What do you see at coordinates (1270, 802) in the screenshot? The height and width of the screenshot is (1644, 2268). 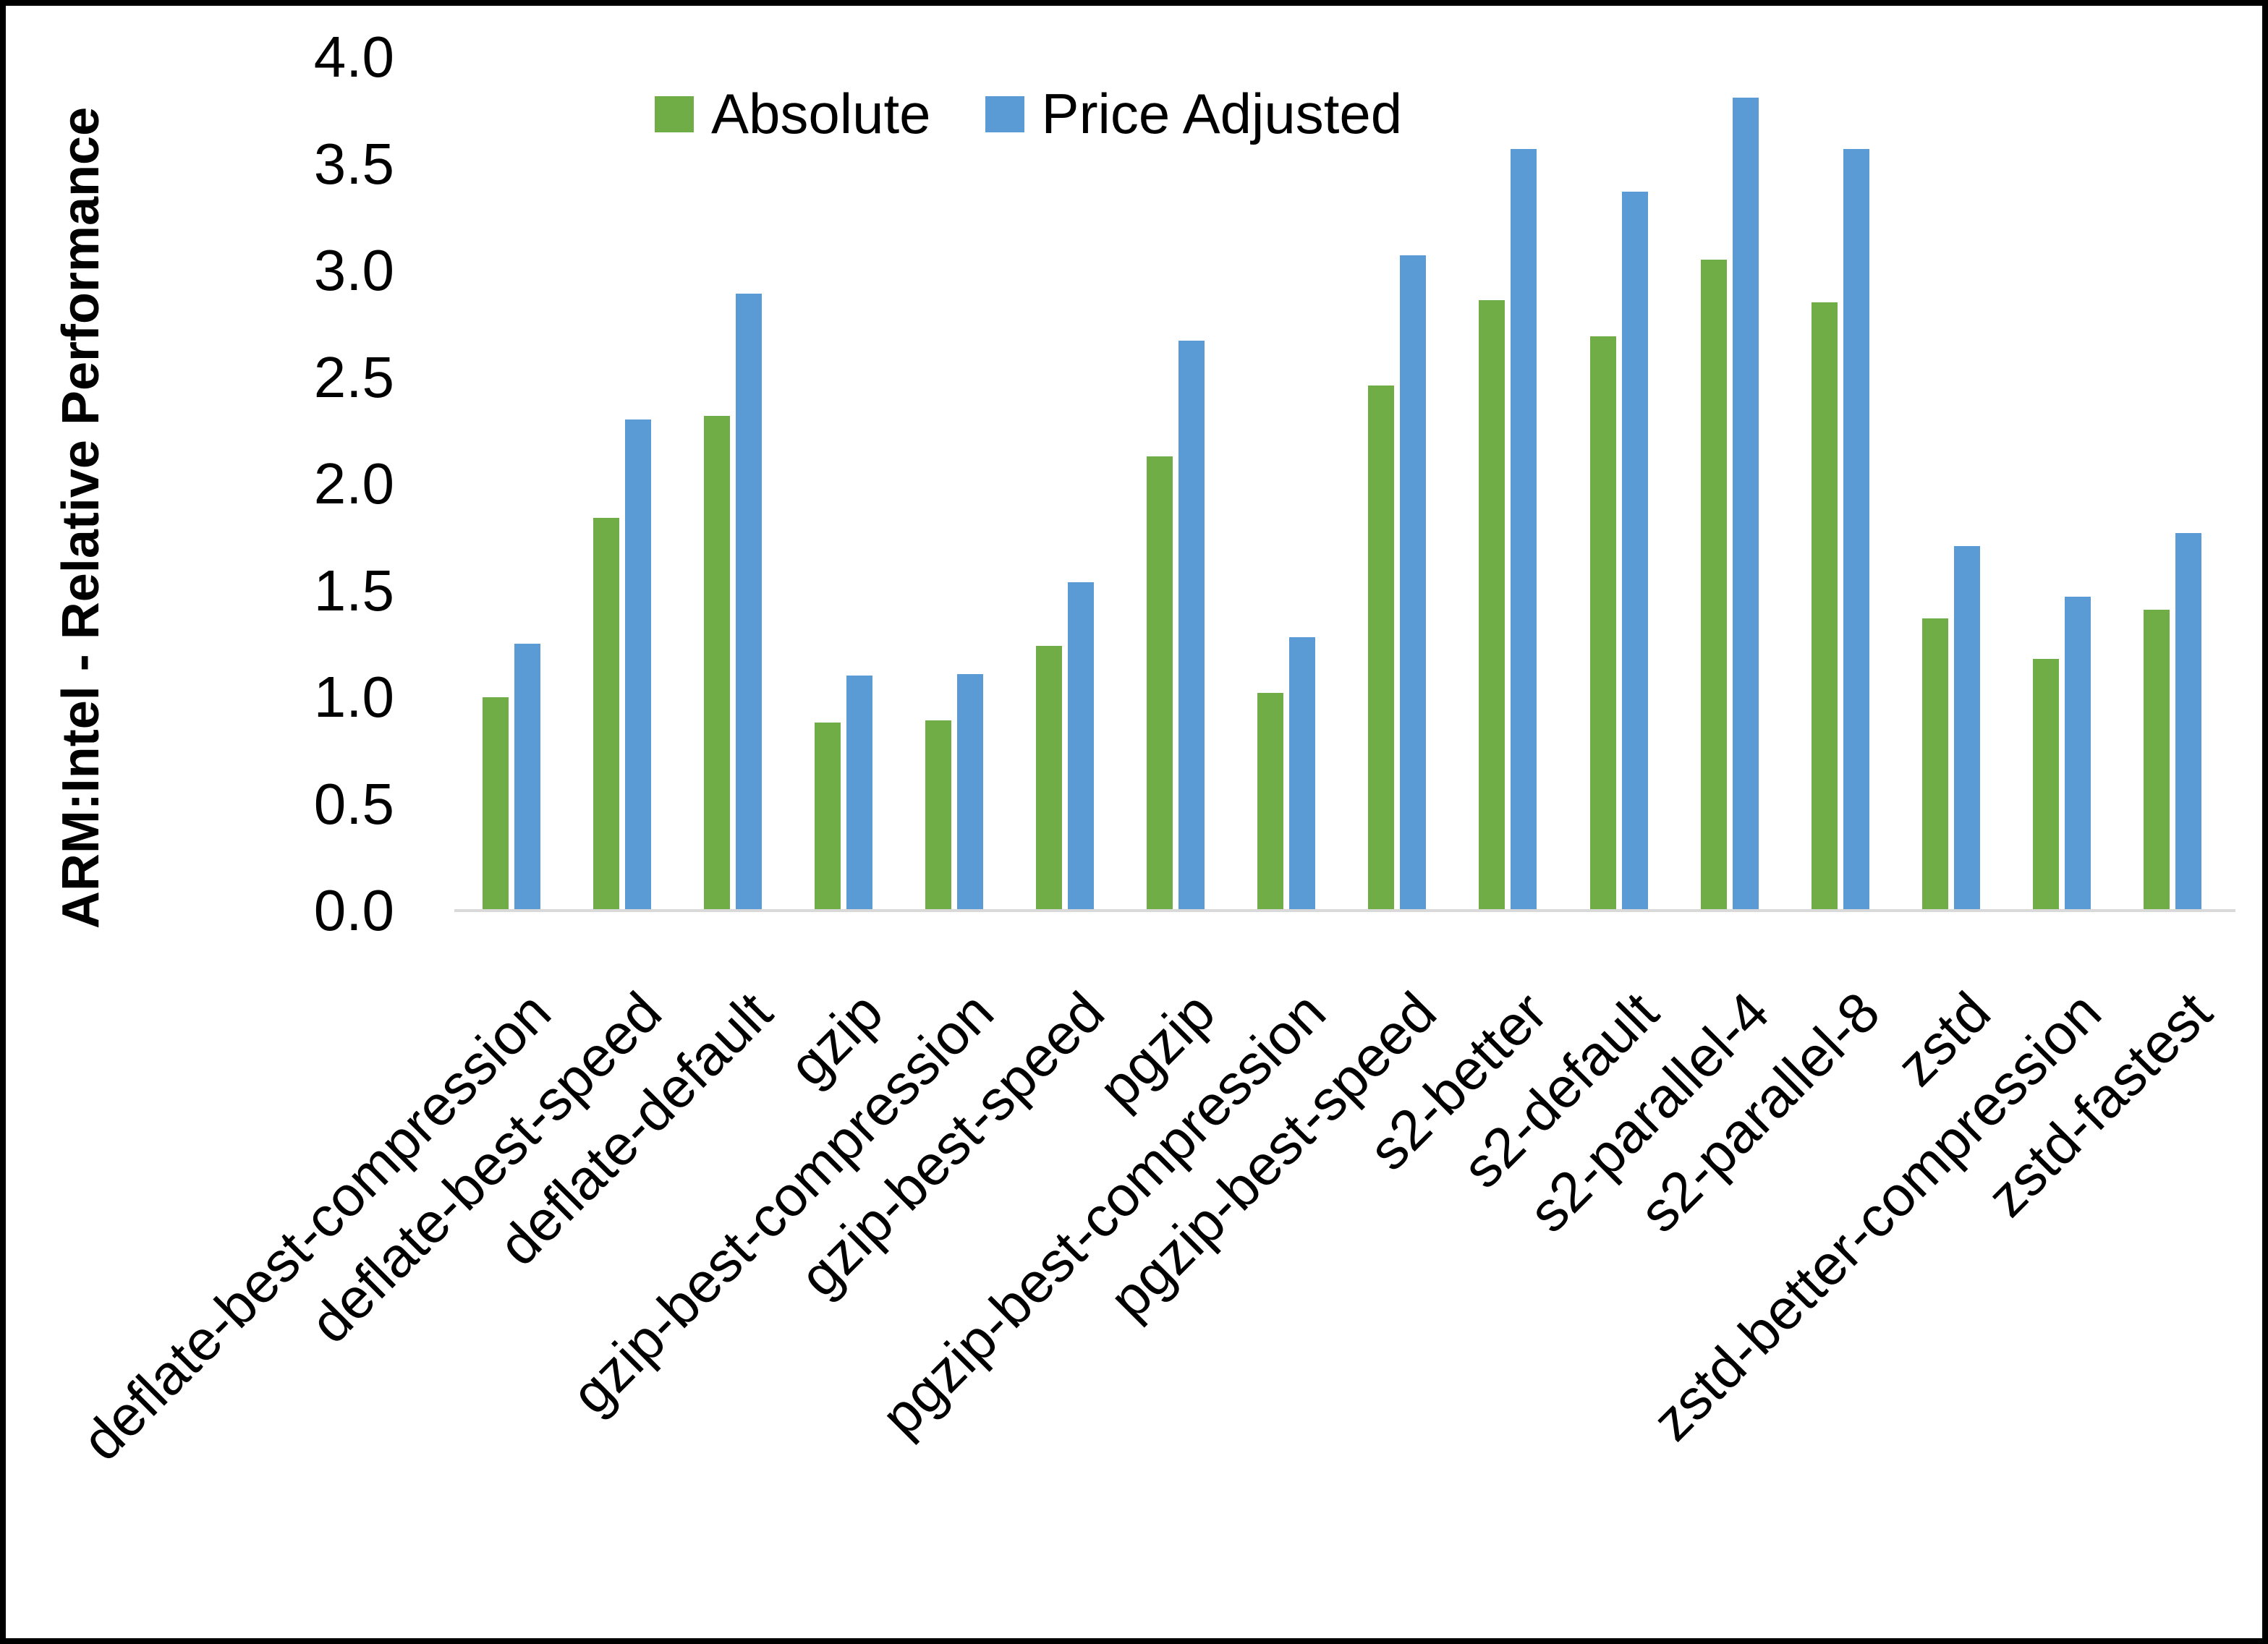 I see `bar-absolute-pgzip-best-compression` at bounding box center [1270, 802].